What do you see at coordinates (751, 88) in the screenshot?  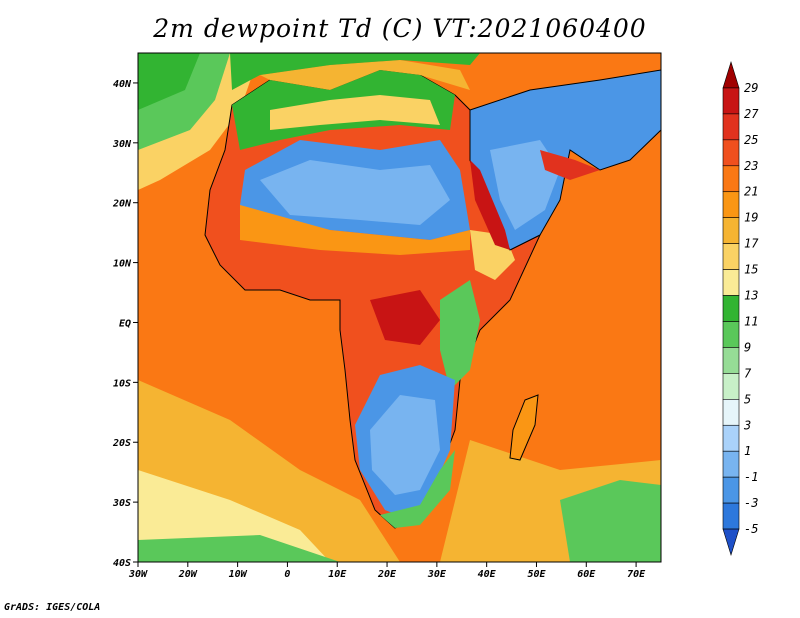 I see `colorbar-label: 29` at bounding box center [751, 88].